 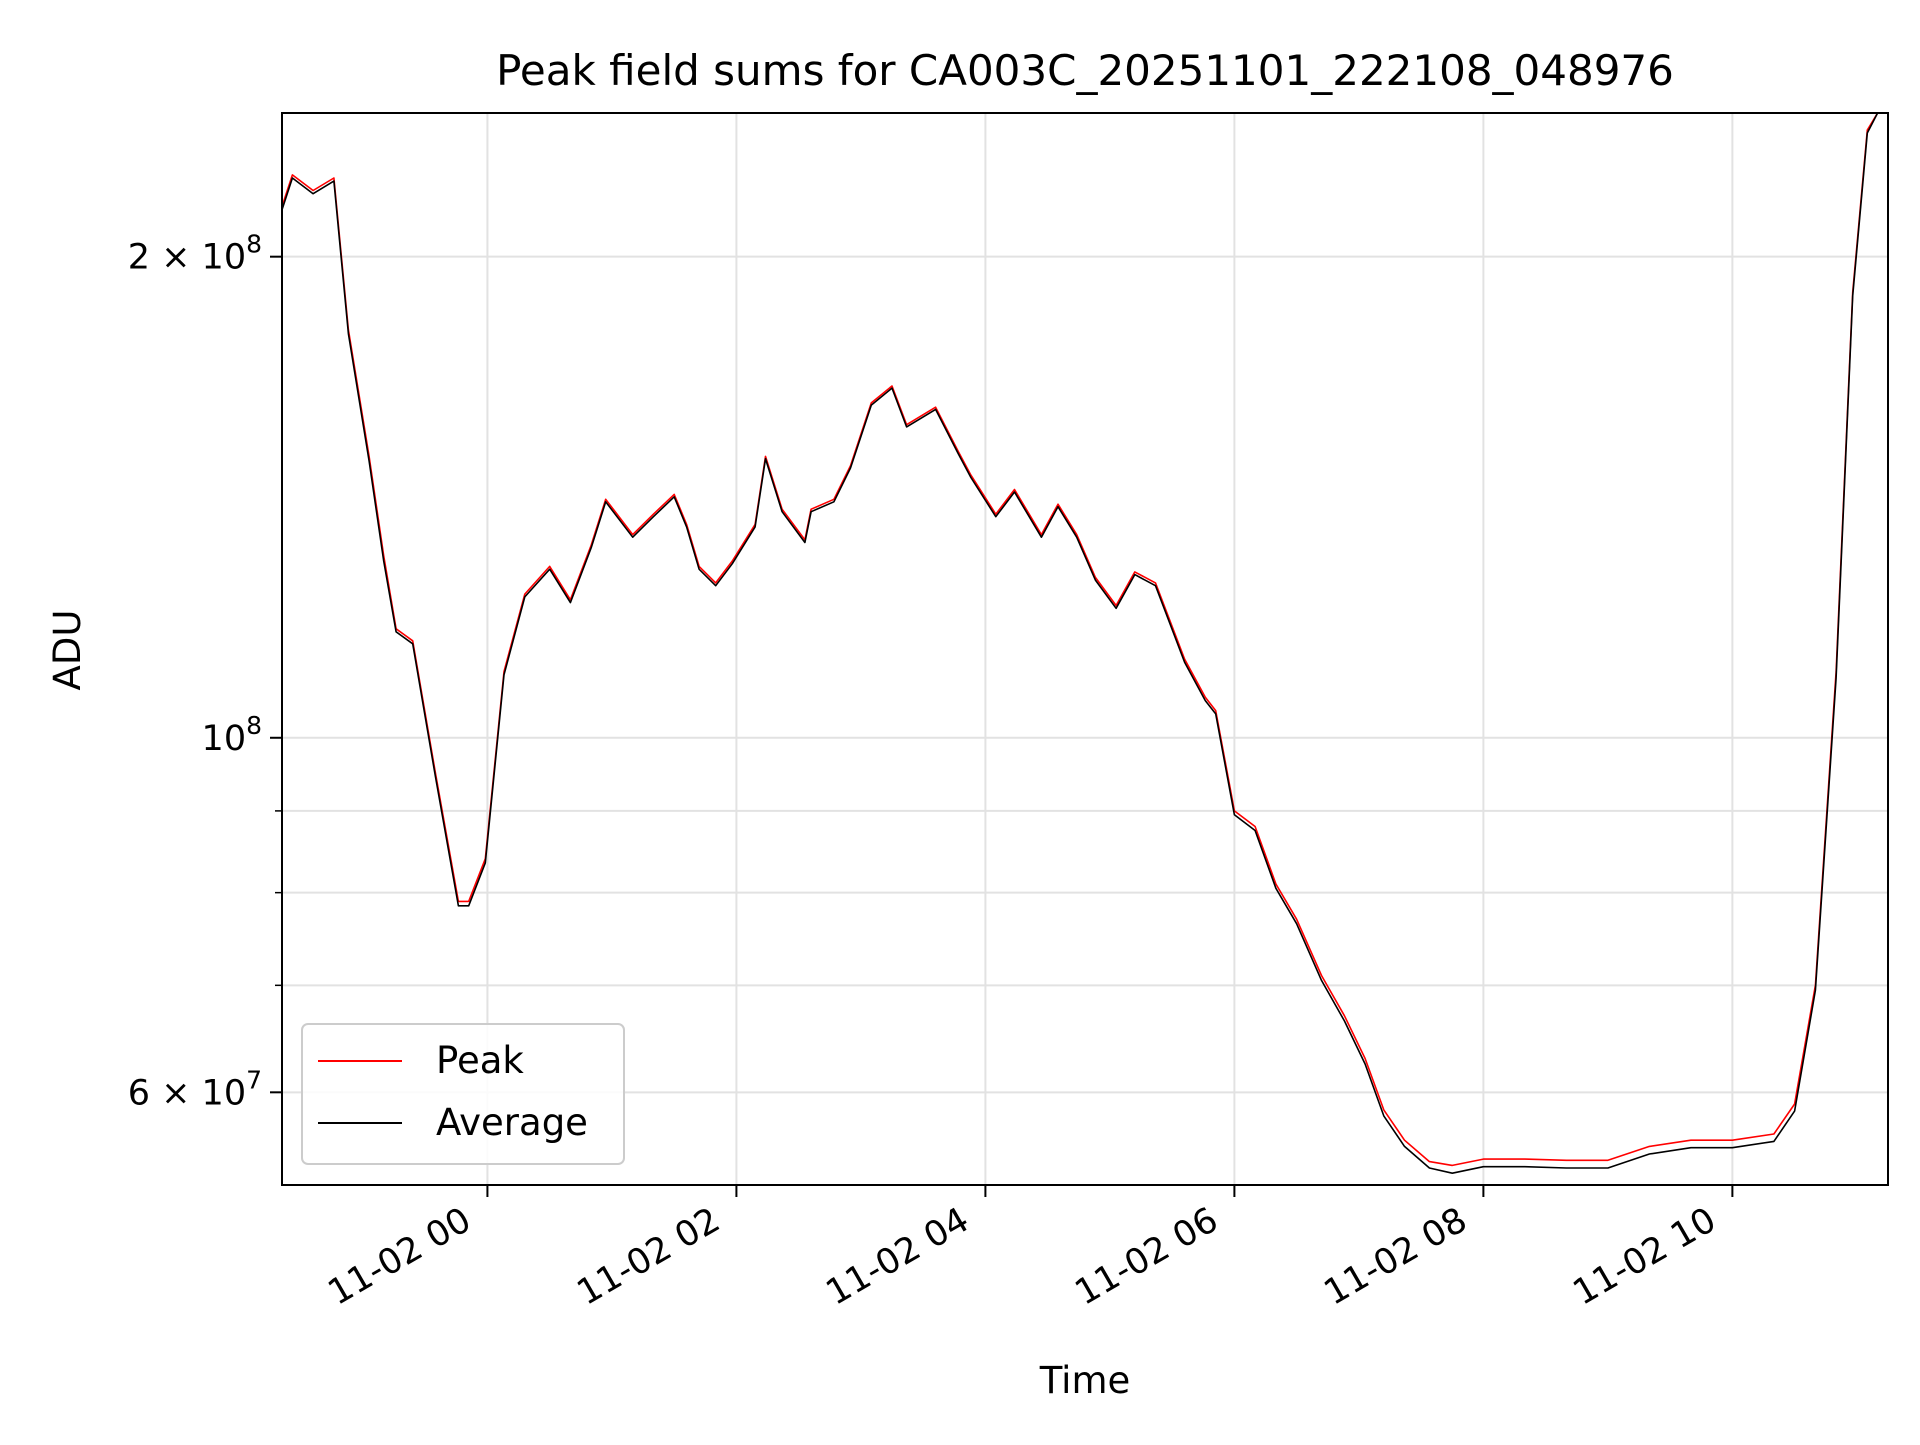 I want to click on legend-label: Peak, so click(x=480, y=1060).